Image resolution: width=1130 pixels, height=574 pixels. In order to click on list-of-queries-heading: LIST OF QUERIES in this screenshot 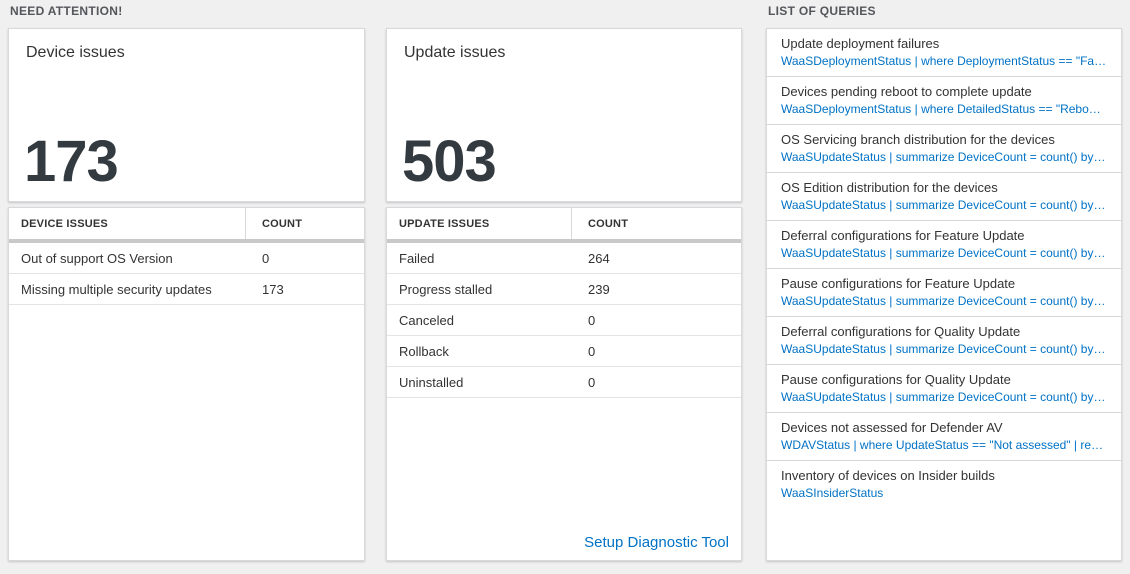, I will do `click(822, 11)`.